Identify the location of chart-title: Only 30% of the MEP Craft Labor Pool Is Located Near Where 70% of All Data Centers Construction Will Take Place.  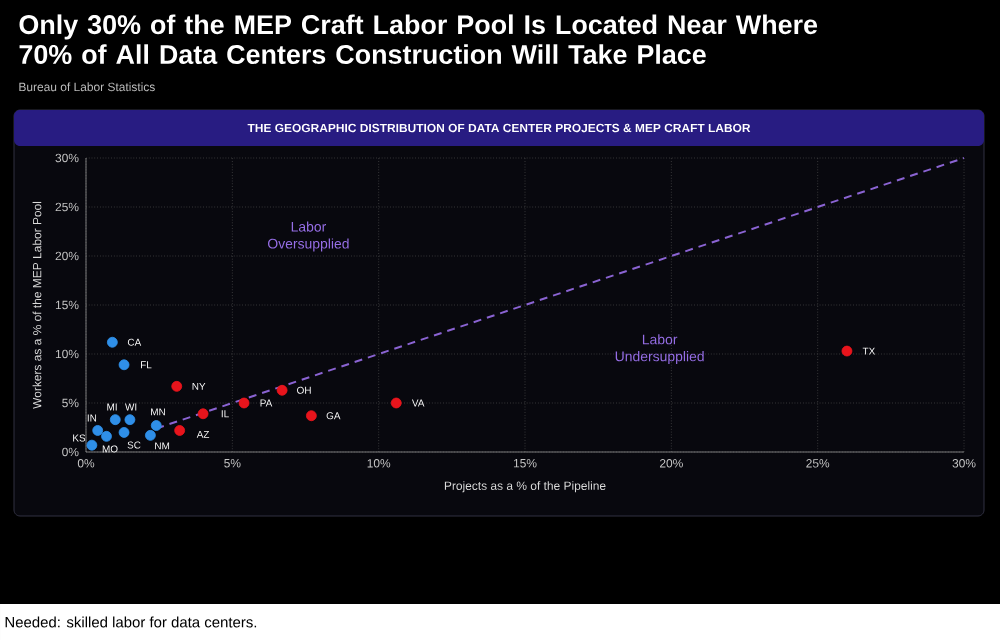
(418, 39).